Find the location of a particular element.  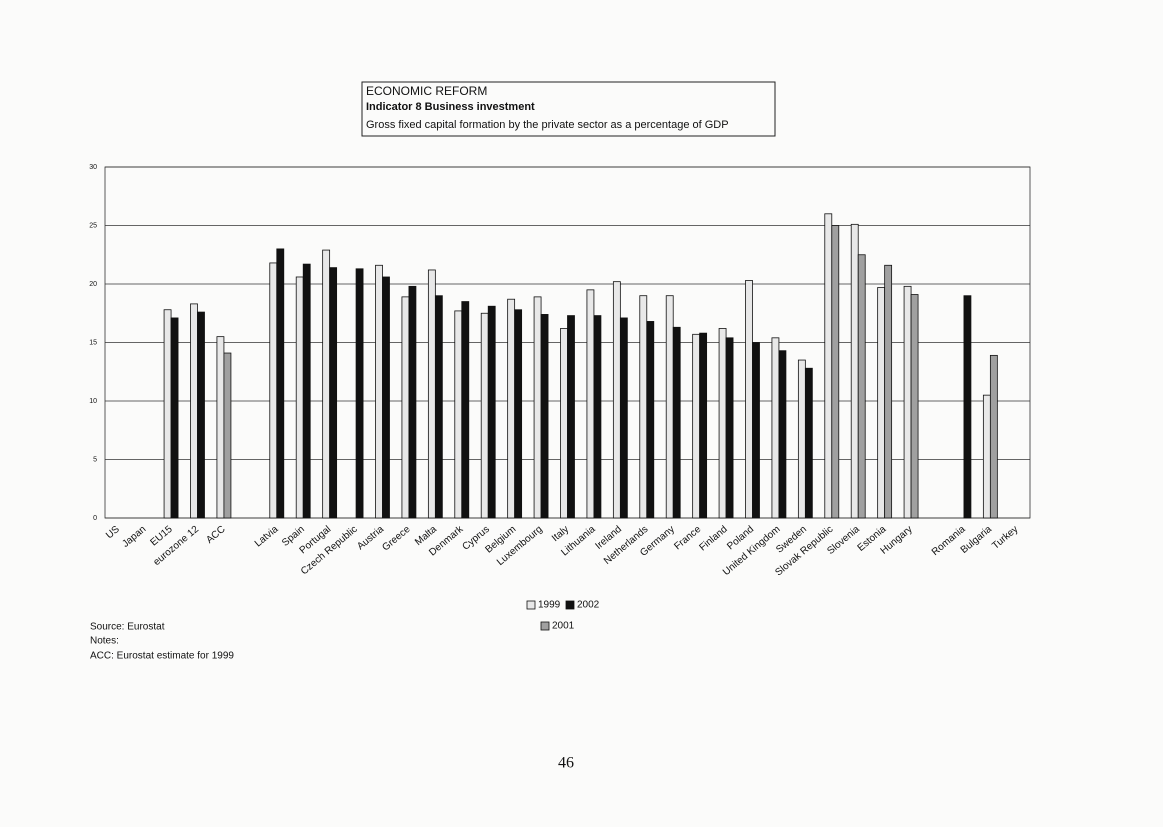

legend-label: 1999 is located at coordinates (549, 605).